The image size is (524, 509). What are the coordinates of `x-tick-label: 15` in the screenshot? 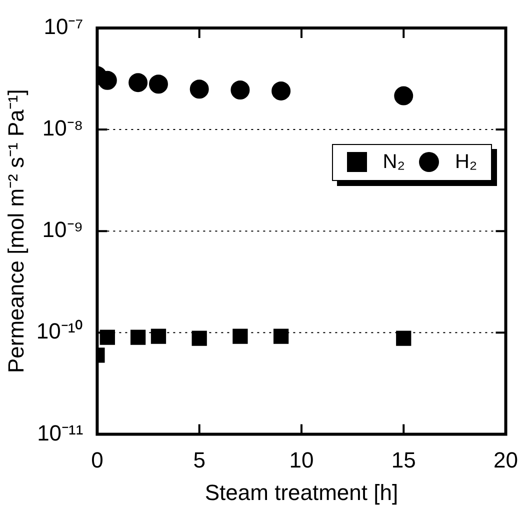 It's located at (403, 459).